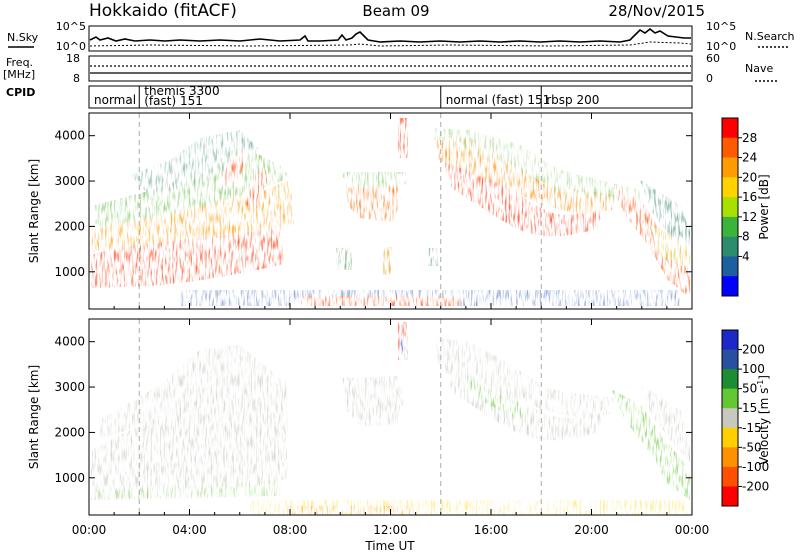 The image size is (800, 554). Describe the element at coordinates (746, 256) in the screenshot. I see `colorbar-tick-label: 4` at that location.